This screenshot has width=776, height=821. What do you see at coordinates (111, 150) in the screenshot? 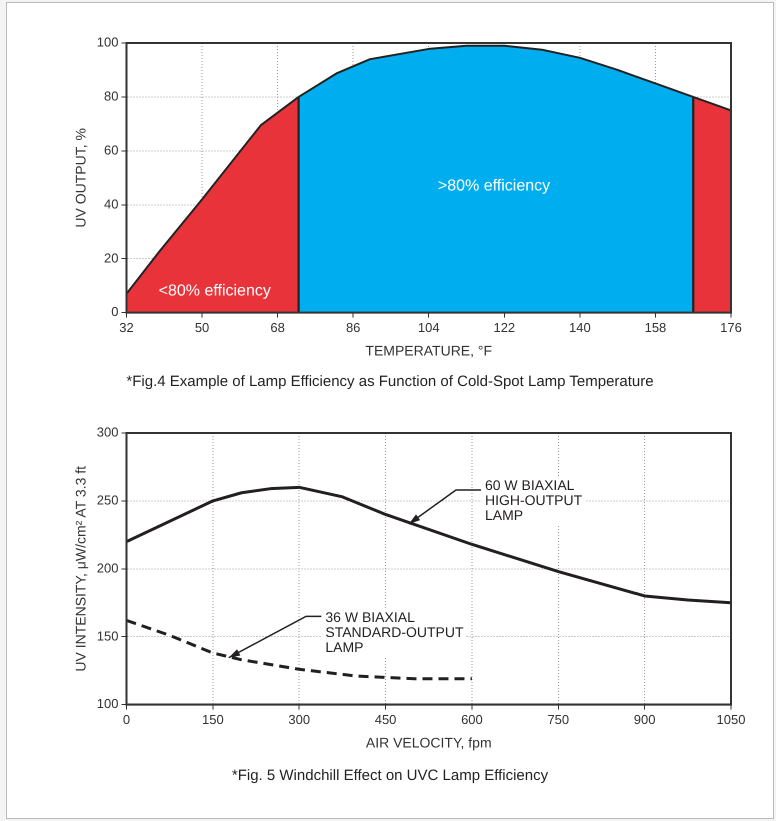
I see `y-tick-label: 60` at bounding box center [111, 150].